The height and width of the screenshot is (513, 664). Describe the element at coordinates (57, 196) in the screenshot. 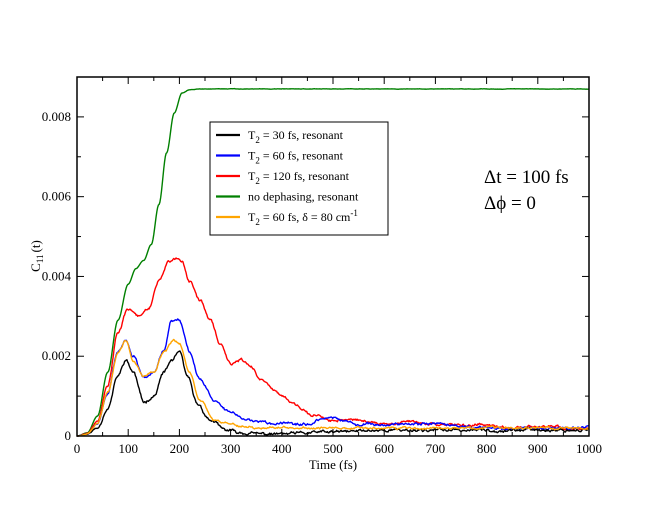

I see `y-tick-label: 0.006` at that location.